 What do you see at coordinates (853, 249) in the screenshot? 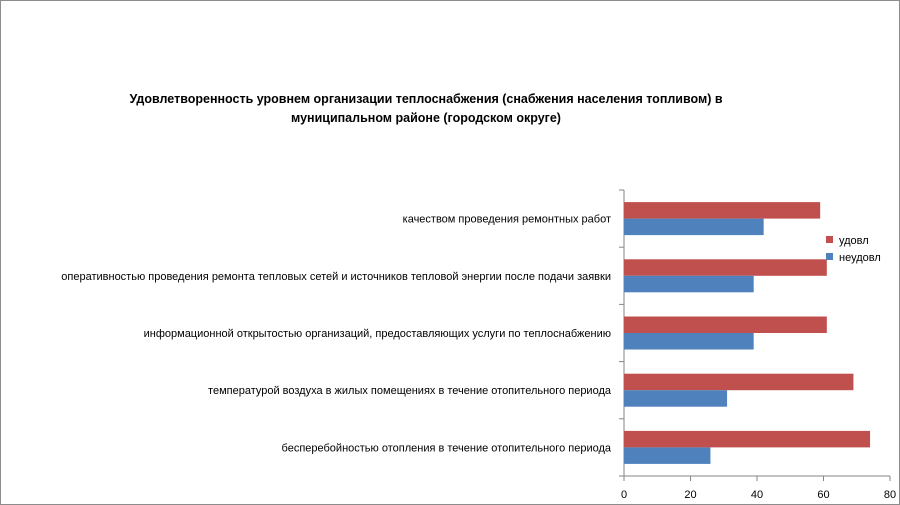
I see `legend: удовл неудовл` at bounding box center [853, 249].